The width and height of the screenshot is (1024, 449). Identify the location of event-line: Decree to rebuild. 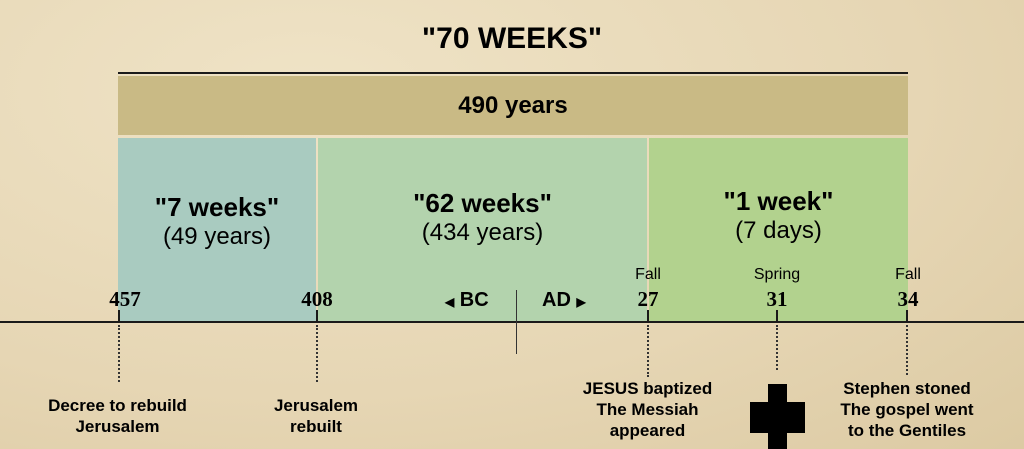
(117, 405).